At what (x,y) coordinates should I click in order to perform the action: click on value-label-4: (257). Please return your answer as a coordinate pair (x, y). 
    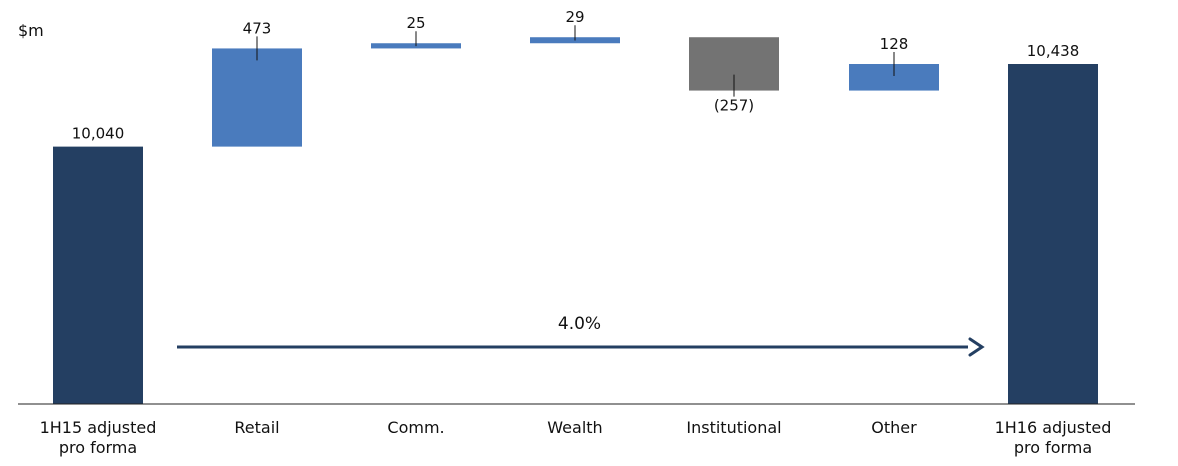
    Looking at the image, I should click on (734, 106).